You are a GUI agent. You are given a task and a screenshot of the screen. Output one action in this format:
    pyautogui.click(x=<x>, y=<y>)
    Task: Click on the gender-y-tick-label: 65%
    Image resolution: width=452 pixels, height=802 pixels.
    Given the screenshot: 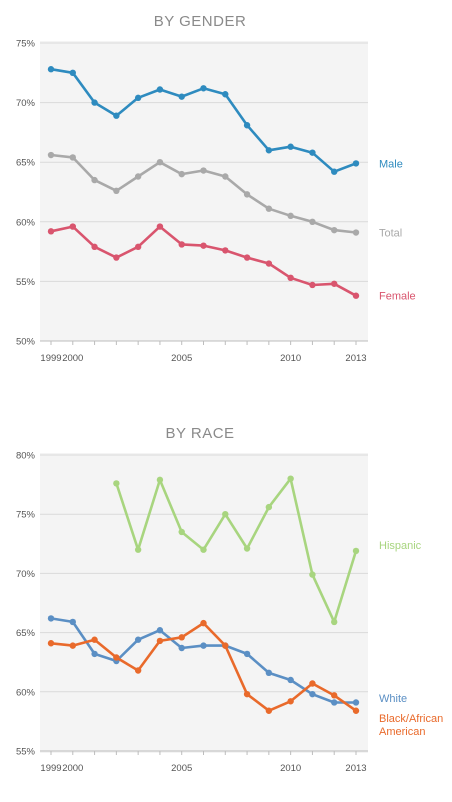 What is the action you would take?
    pyautogui.click(x=26, y=163)
    